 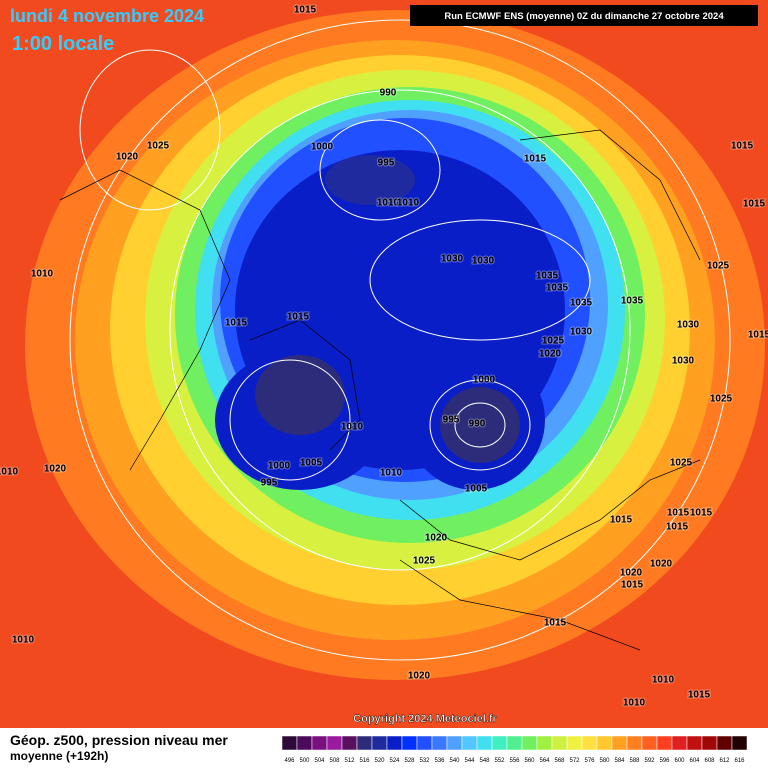 I want to click on colorbar-label: 524, so click(x=394, y=761).